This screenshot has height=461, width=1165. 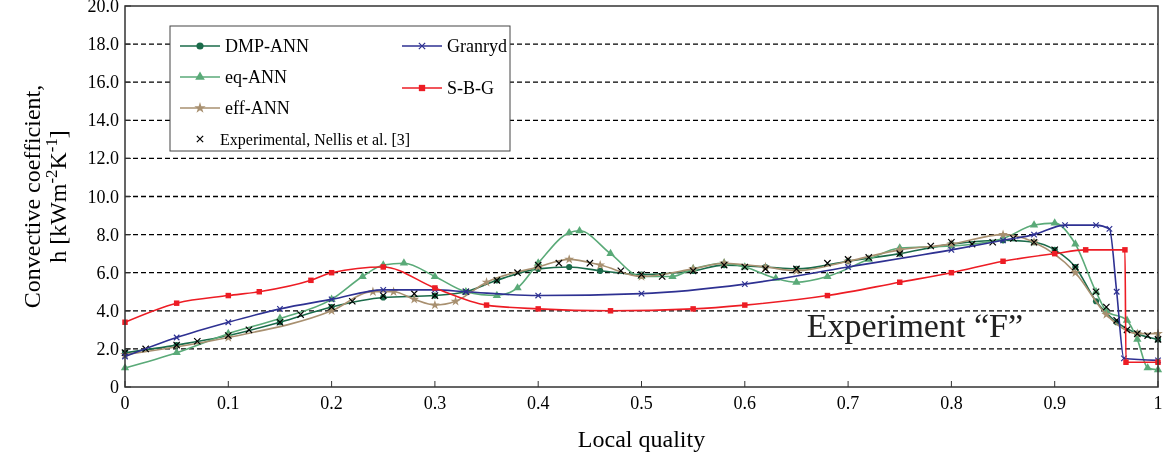 I want to click on legend-label: eq-ANN, so click(x=256, y=77).